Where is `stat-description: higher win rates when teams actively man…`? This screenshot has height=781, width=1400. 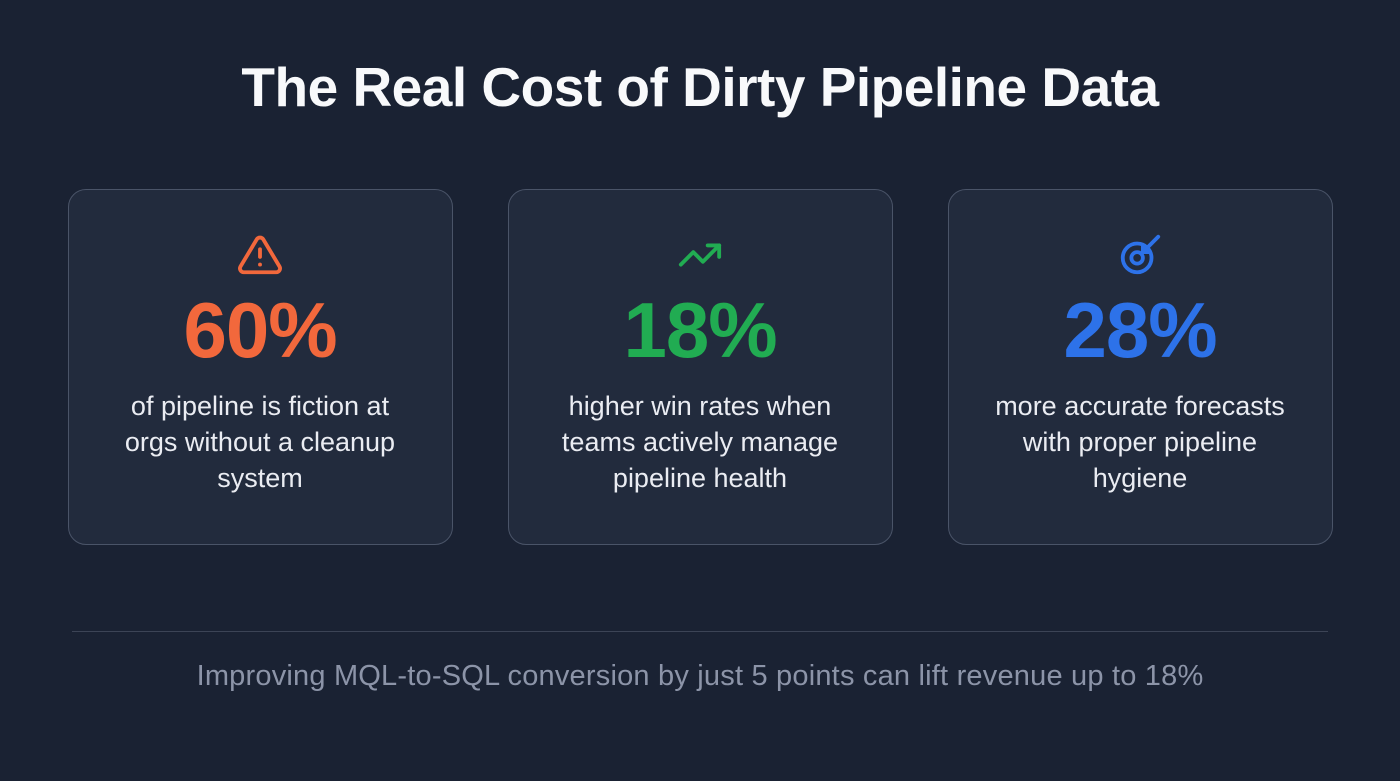
stat-description: higher win rates when teams actively man… is located at coordinates (700, 442).